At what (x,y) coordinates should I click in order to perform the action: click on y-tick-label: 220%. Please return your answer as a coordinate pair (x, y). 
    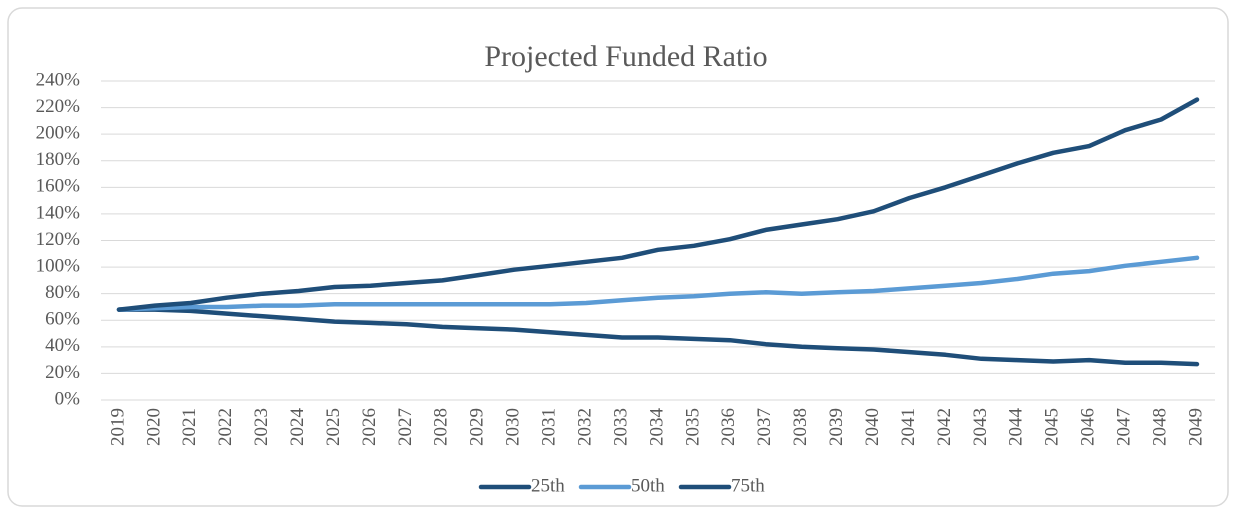
    Looking at the image, I should click on (58, 106).